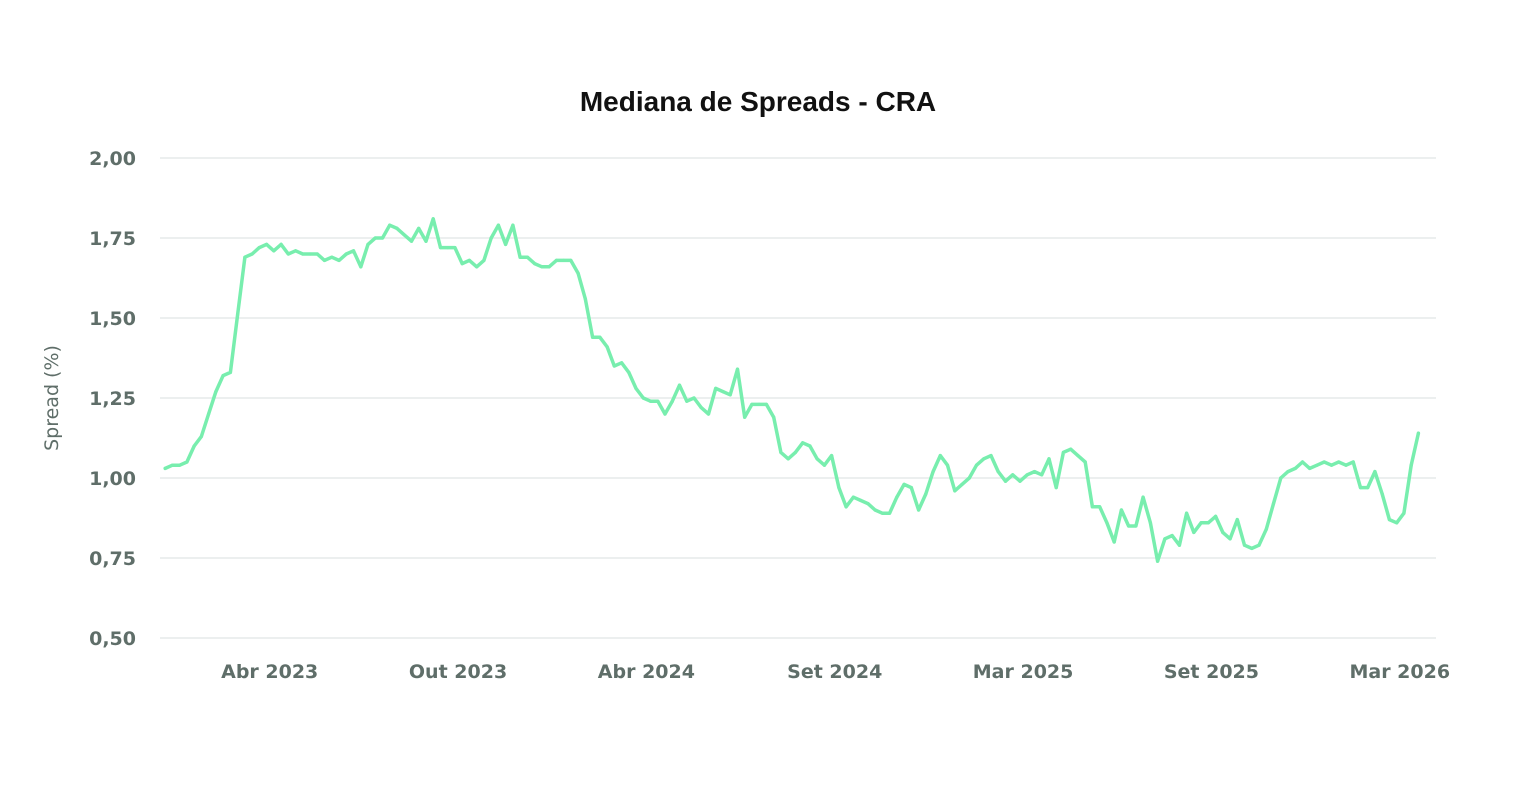 The height and width of the screenshot is (788, 1516). What do you see at coordinates (834, 672) in the screenshot?
I see `x-tick-label: Set 2024` at bounding box center [834, 672].